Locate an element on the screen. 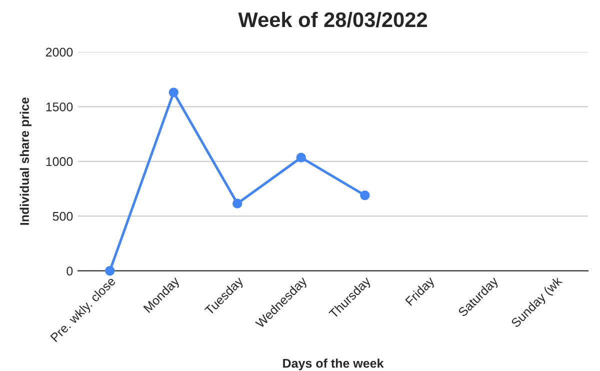 The image size is (600, 371). y-axis-title: Individual share price is located at coordinates (26, 161).